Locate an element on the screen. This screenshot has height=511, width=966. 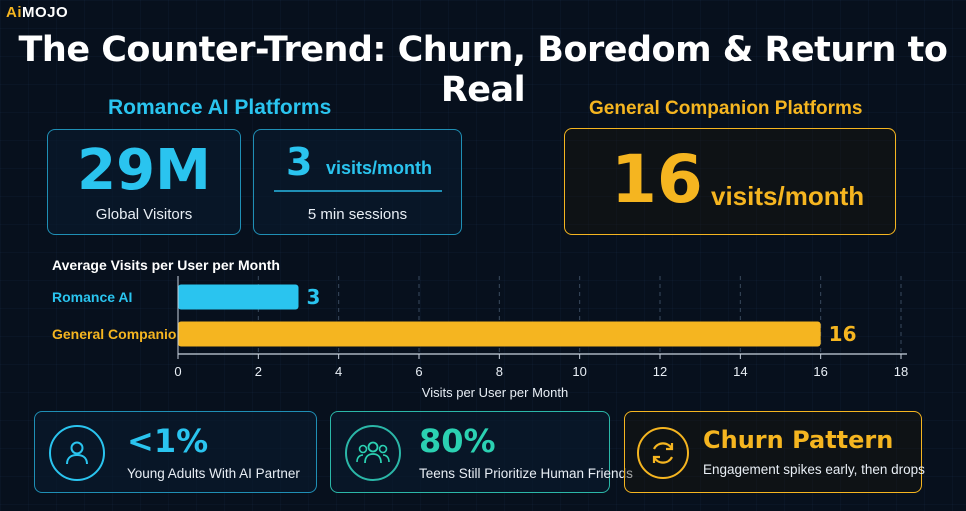
brand-logo: AiMOJO is located at coordinates (37, 12).